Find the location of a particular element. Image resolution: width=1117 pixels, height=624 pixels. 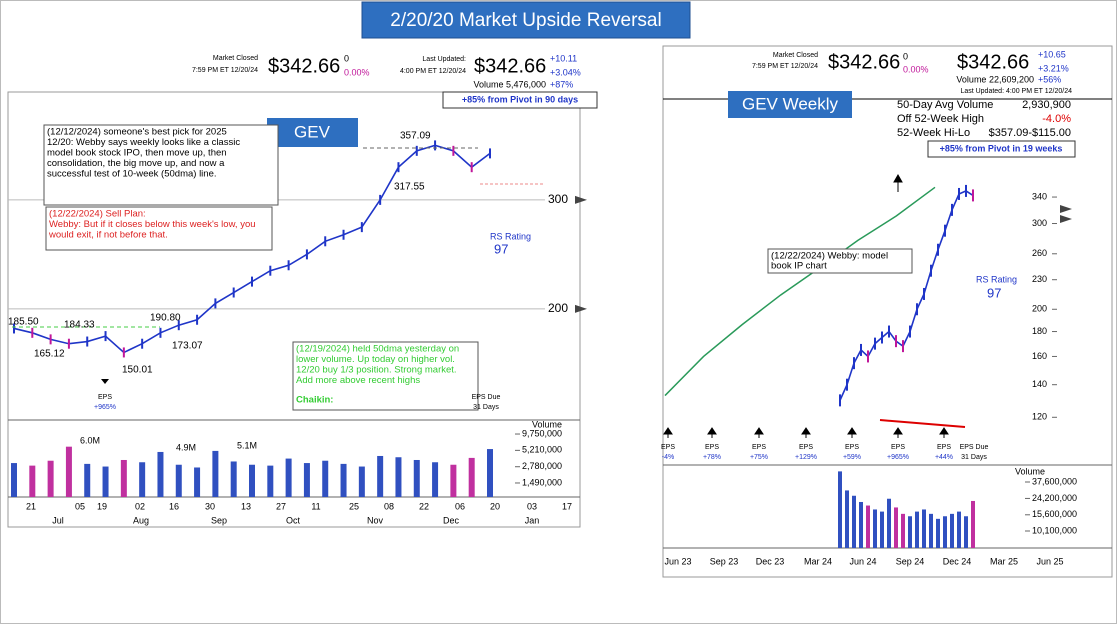

rs-label: RS Rating is located at coordinates (510, 236).